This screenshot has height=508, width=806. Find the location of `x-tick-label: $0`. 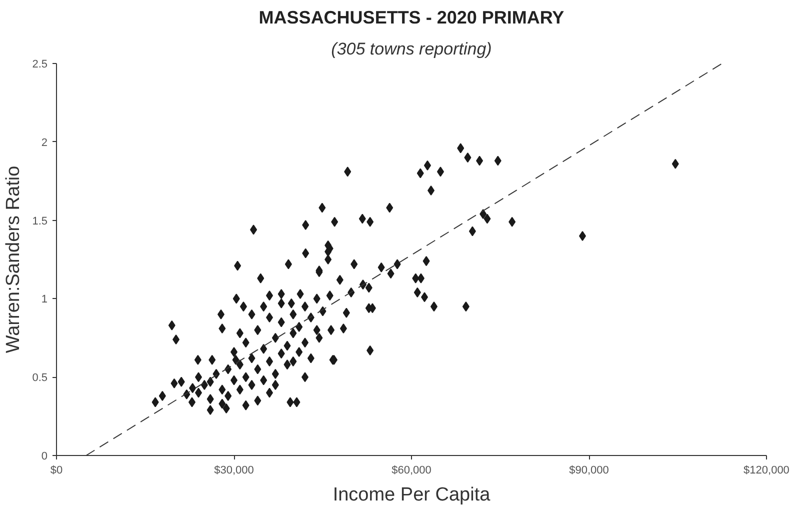

x-tick-label: $0 is located at coordinates (56, 470).